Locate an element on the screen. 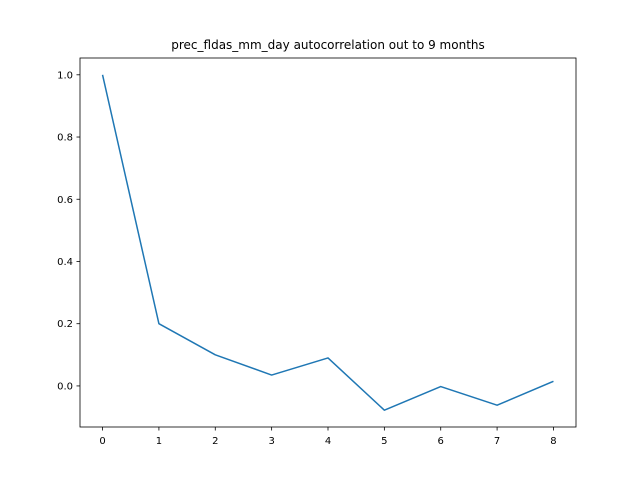 The image size is (640, 480). x-tick-label: 2 is located at coordinates (215, 441).